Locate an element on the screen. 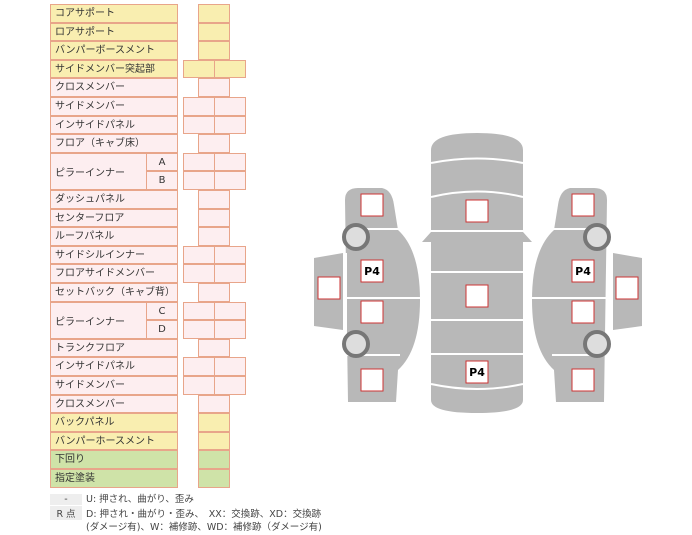 This screenshot has width=692, height=535. mark-left-door-front is located at coordinates (372, 271).